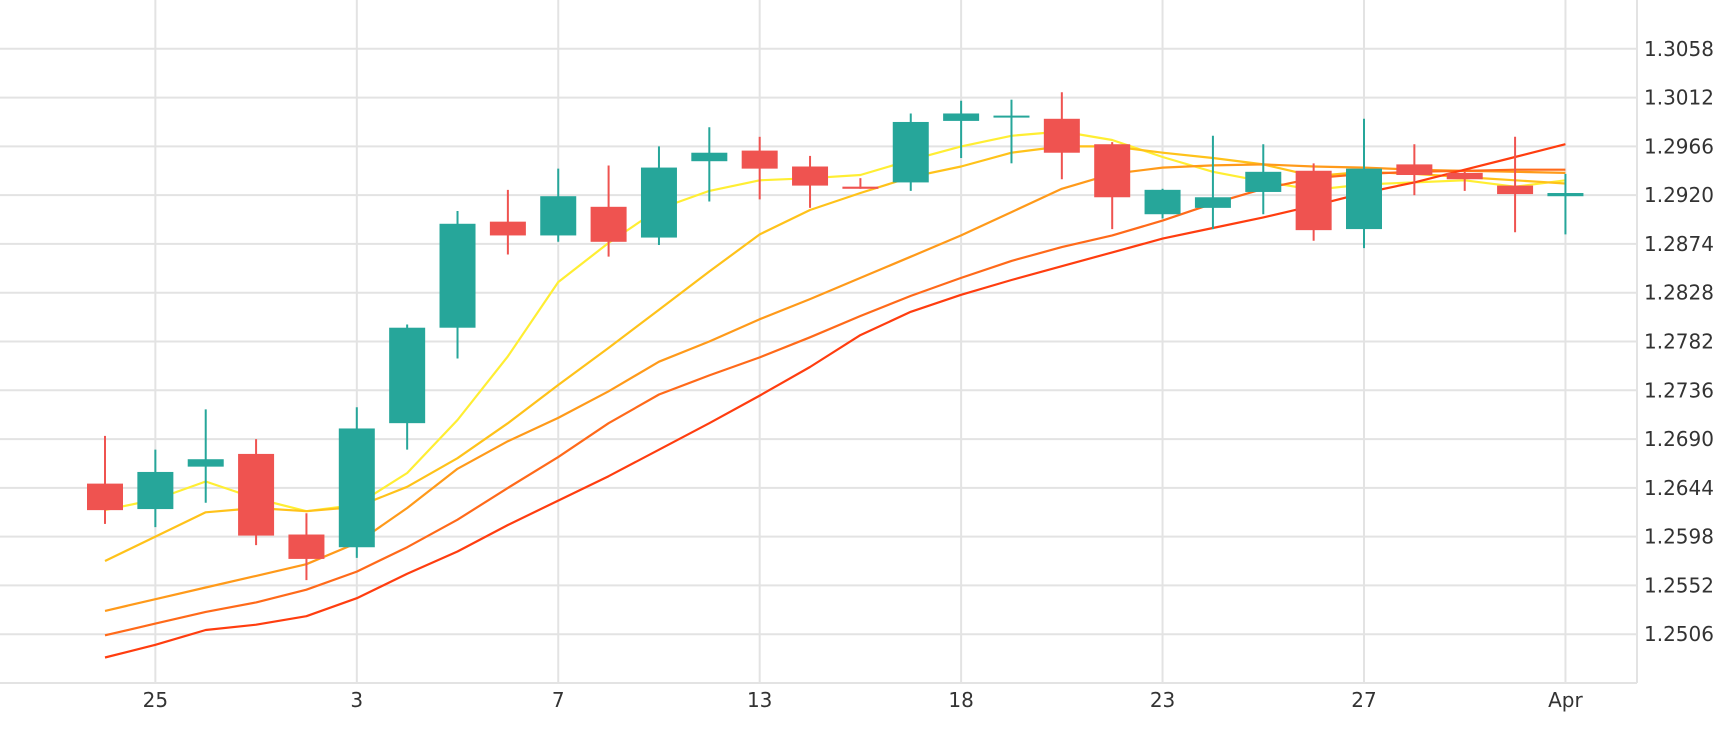 This screenshot has width=1730, height=735. I want to click on y-tick-label: 1.2782, so click(1679, 342).